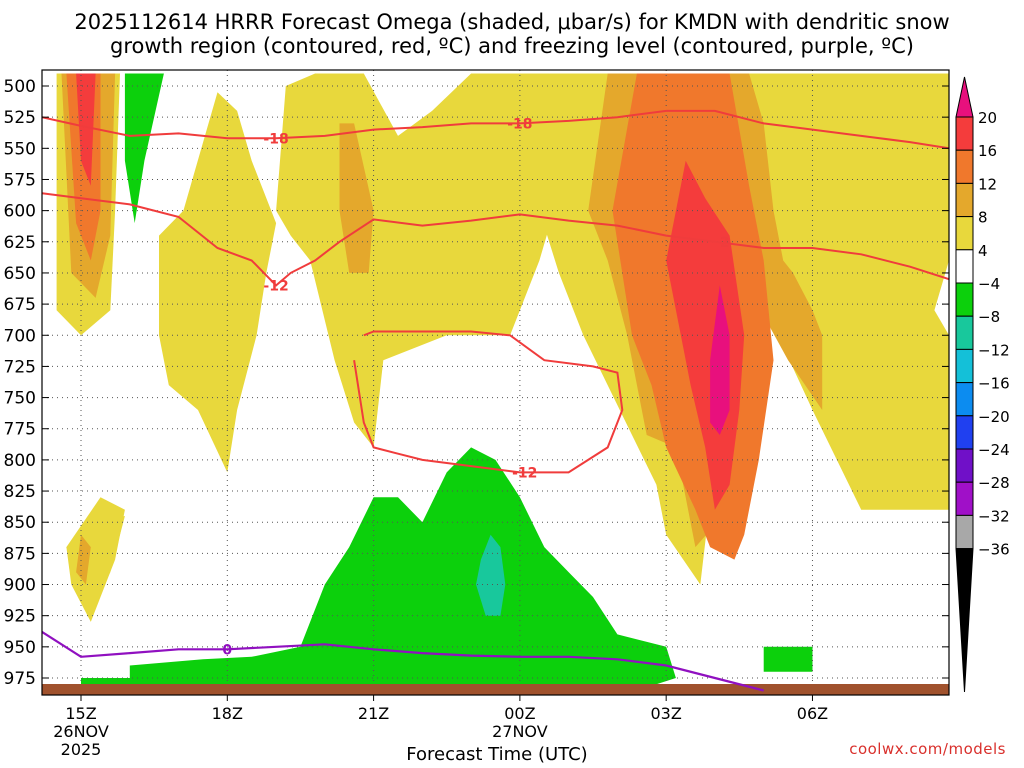 The image size is (1024, 768). What do you see at coordinates (987, 151) in the screenshot?
I see `colorbar-label-1: 16` at bounding box center [987, 151].